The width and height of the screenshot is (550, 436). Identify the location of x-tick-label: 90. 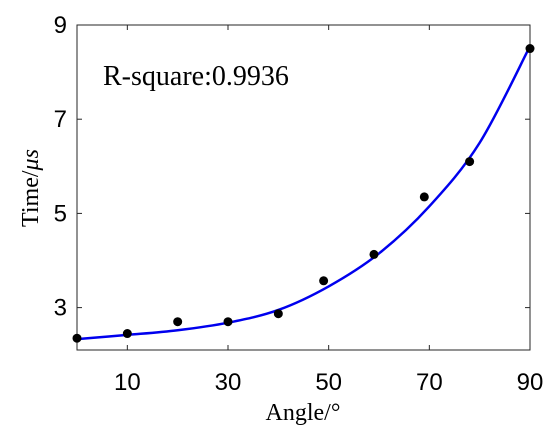
(530, 382).